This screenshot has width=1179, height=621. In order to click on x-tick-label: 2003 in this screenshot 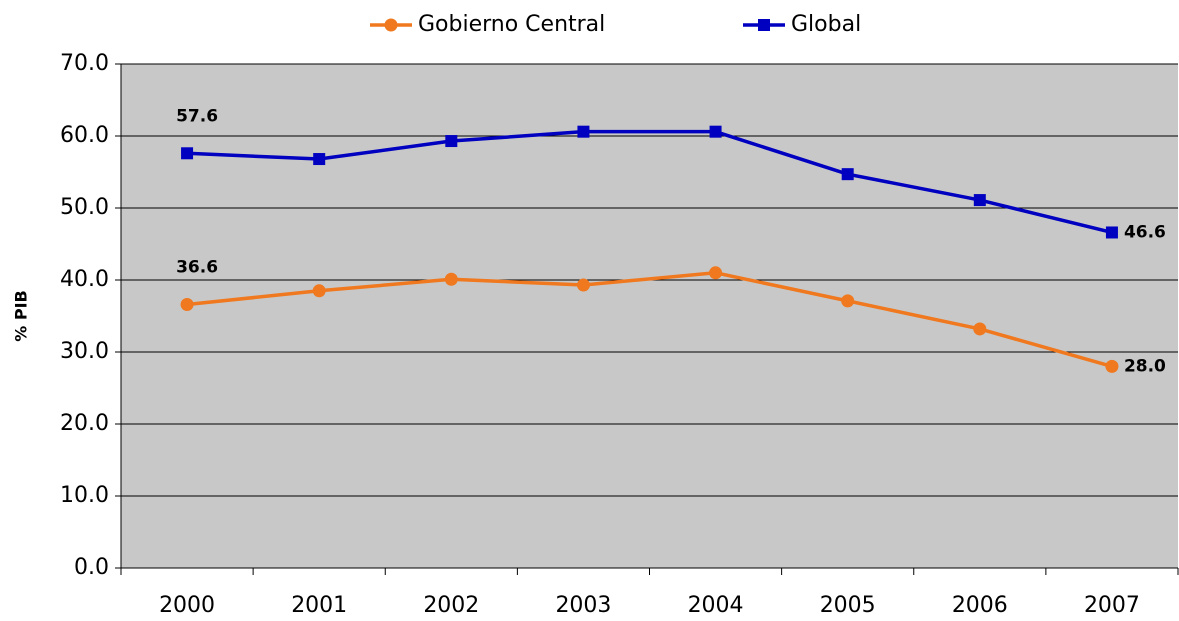, I will do `click(583, 605)`.